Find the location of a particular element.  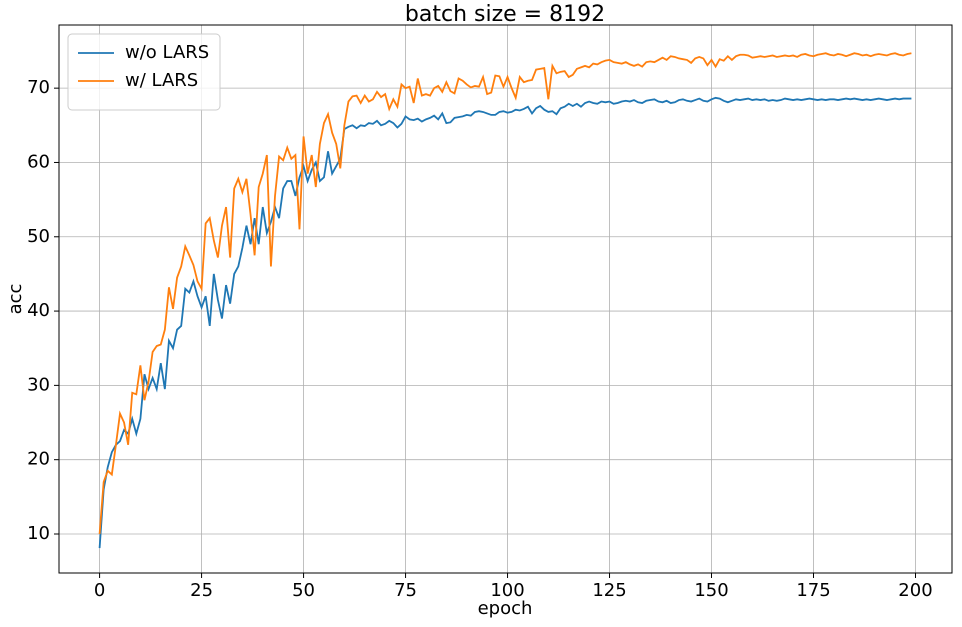

x-tick-label: 100 is located at coordinates (507, 590).